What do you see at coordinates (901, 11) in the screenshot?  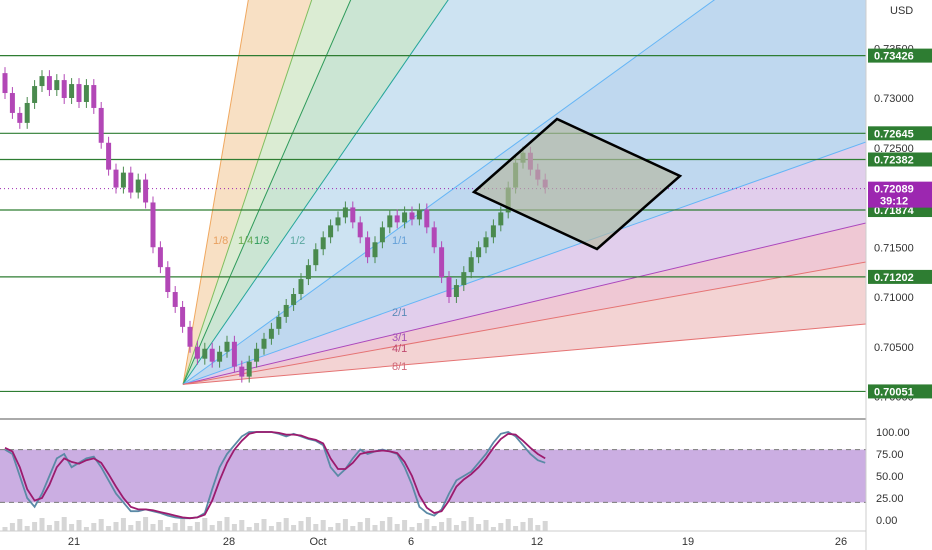 I see `currency-label: USD` at bounding box center [901, 11].